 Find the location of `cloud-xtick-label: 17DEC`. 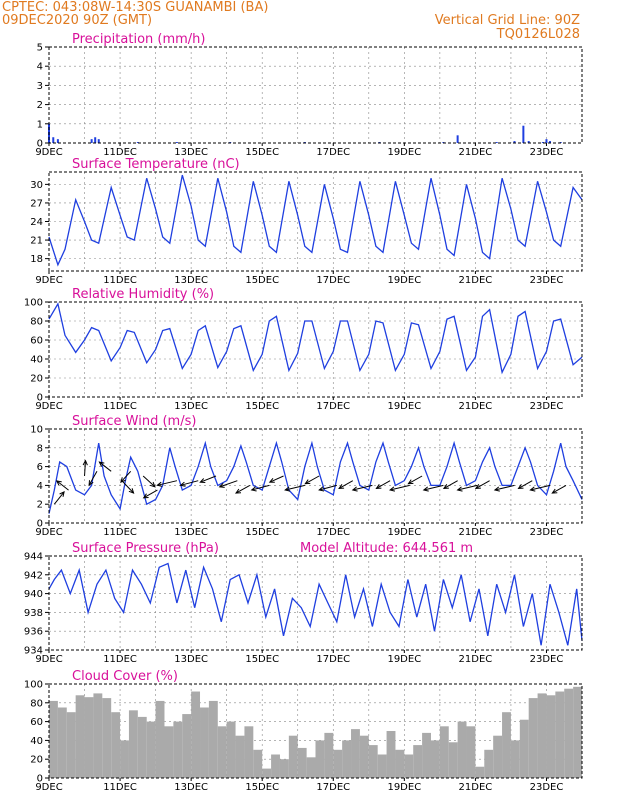

cloud-xtick-label: 17DEC is located at coordinates (333, 787).